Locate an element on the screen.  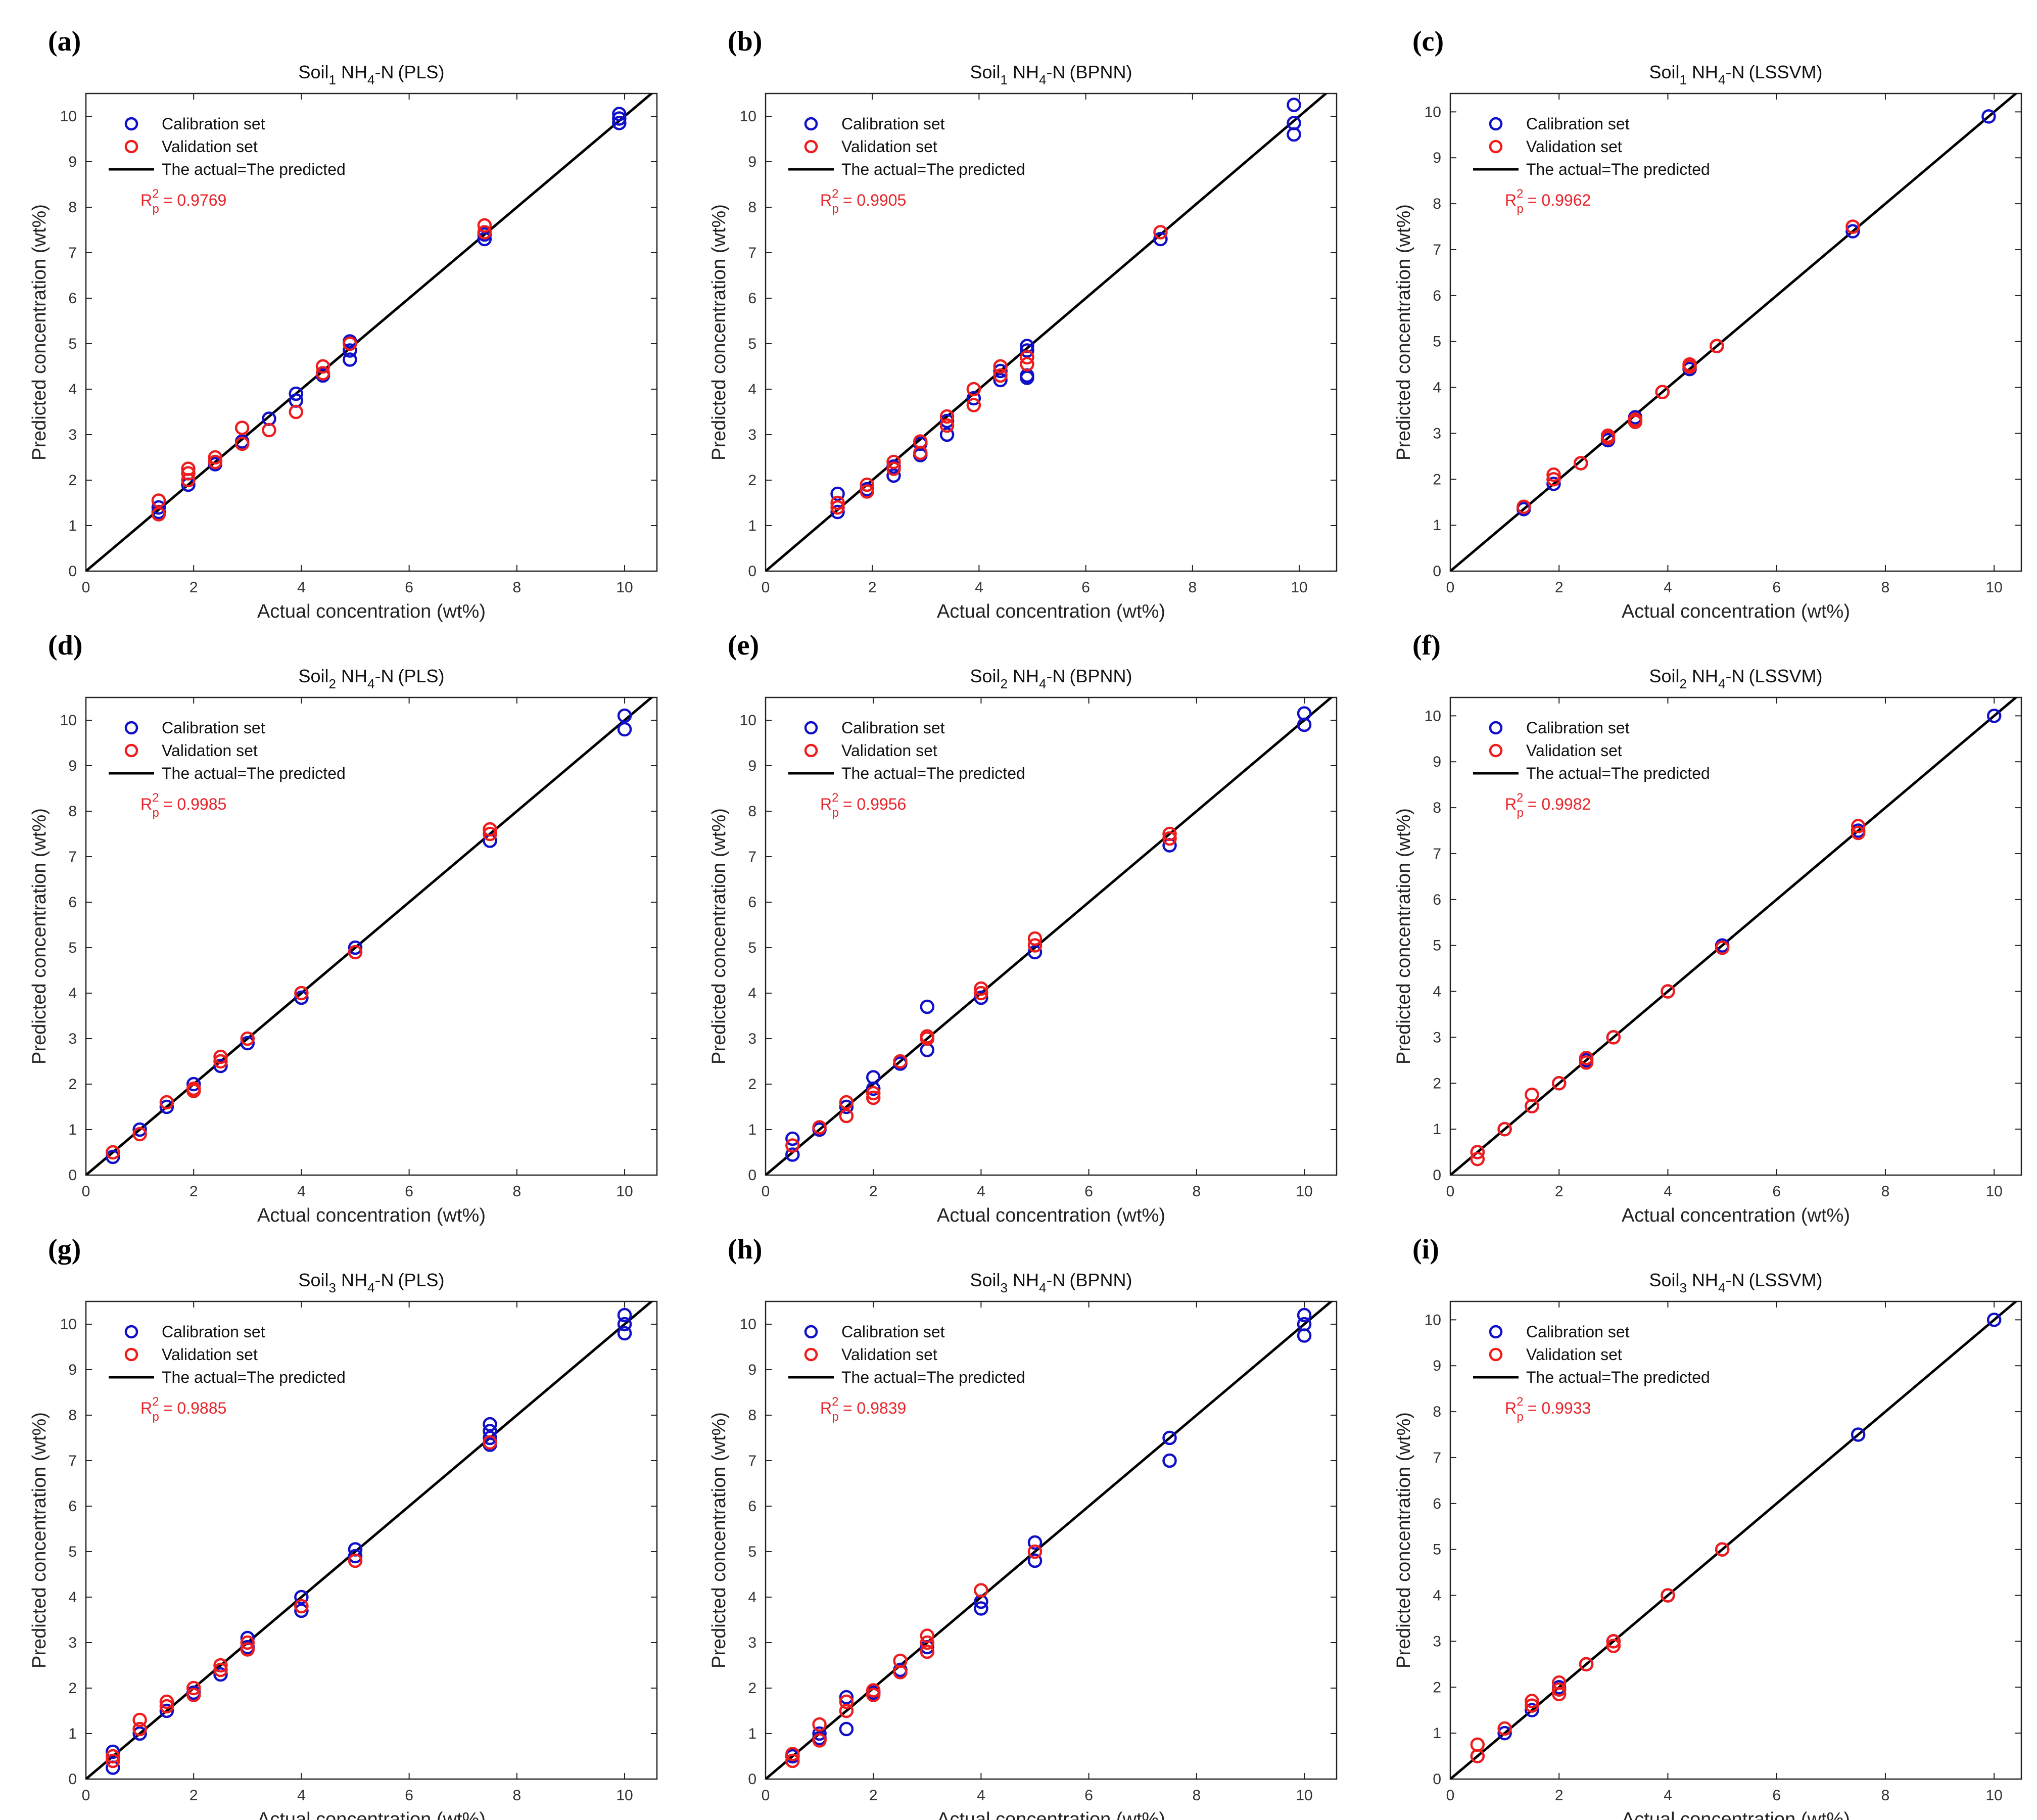
panel-letter: (h) is located at coordinates (745, 1249).